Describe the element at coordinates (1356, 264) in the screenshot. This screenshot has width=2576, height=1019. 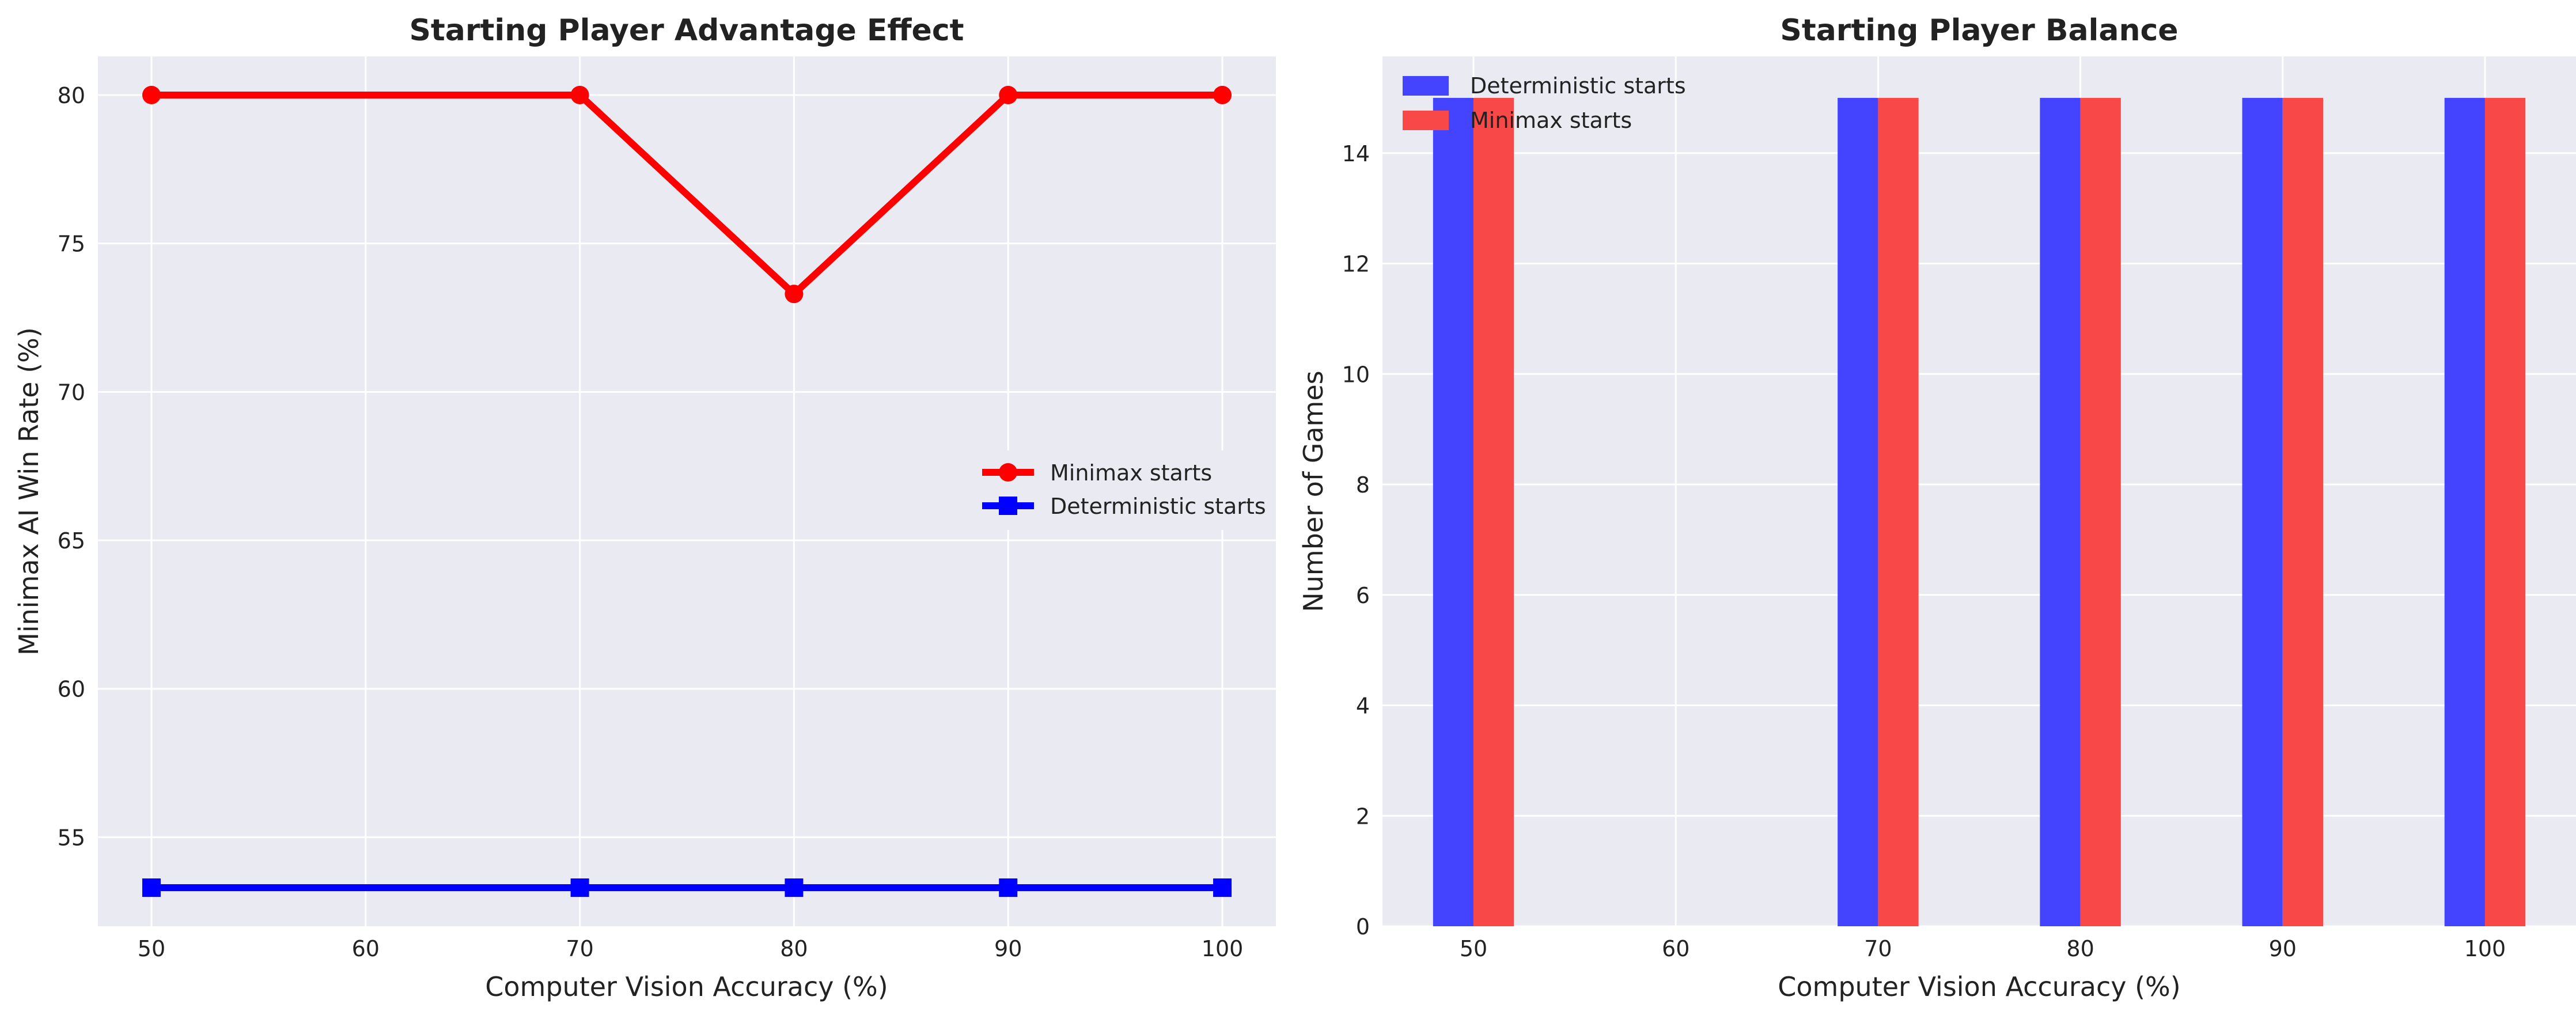
I see `y-tick-label: 12` at that location.